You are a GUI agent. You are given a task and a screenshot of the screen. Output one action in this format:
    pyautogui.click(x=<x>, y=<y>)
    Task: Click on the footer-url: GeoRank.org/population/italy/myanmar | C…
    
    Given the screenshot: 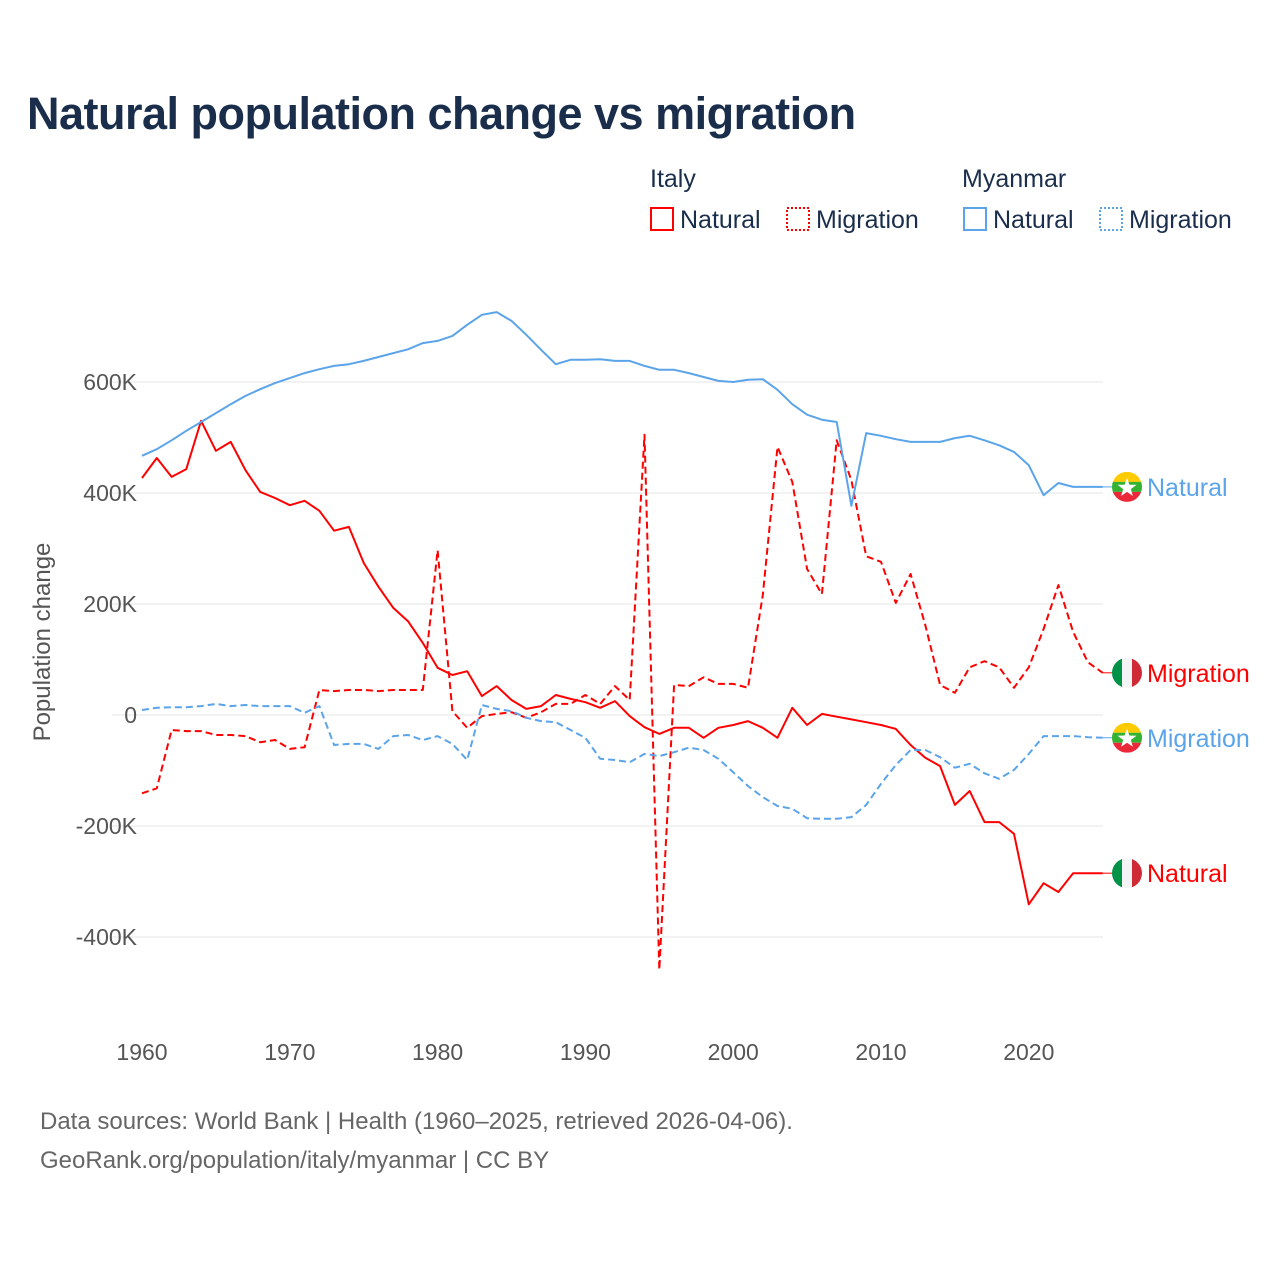 What is the action you would take?
    pyautogui.click(x=295, y=1160)
    